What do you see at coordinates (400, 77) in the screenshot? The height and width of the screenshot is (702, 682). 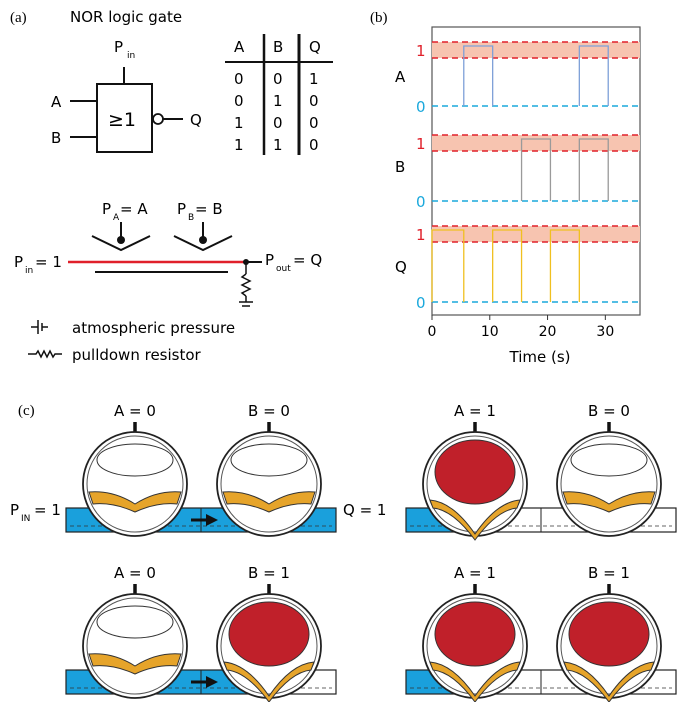 I see `channel-label-a: A` at bounding box center [400, 77].